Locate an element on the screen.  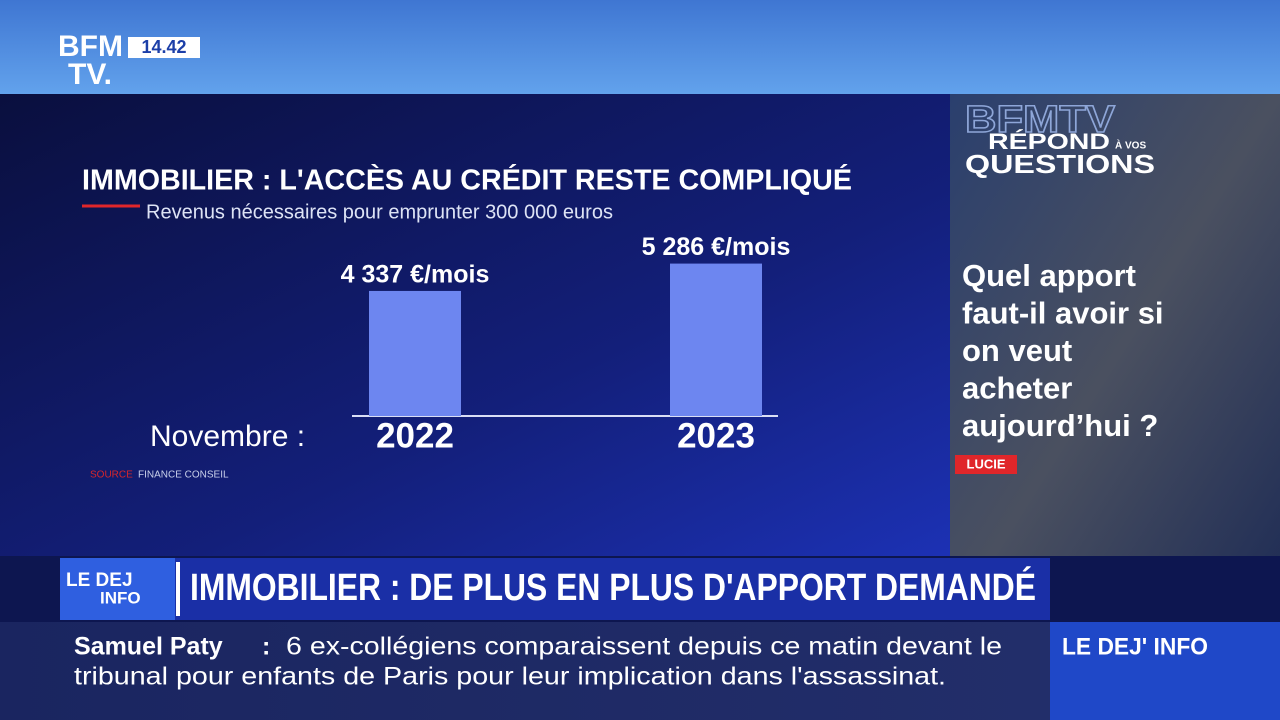
headline-logo-box is located at coordinates (117, 589).